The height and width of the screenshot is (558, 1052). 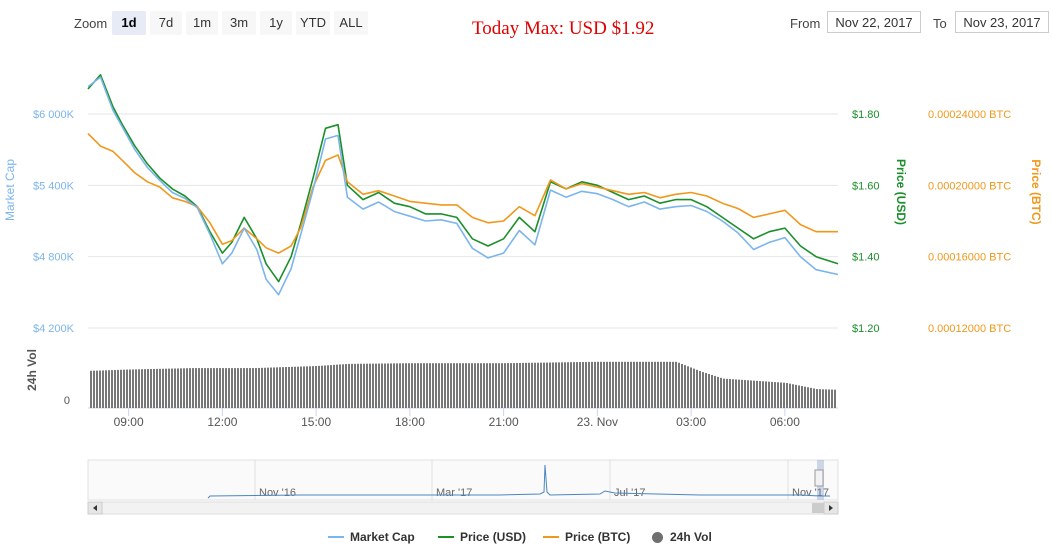 I want to click on zoom-all-button: ALL, so click(x=351, y=23).